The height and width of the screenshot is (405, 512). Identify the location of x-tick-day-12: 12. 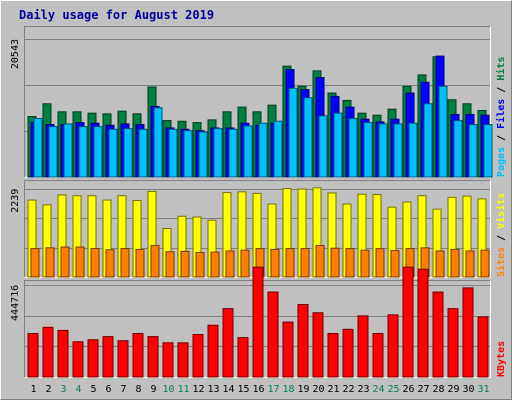
(198, 389).